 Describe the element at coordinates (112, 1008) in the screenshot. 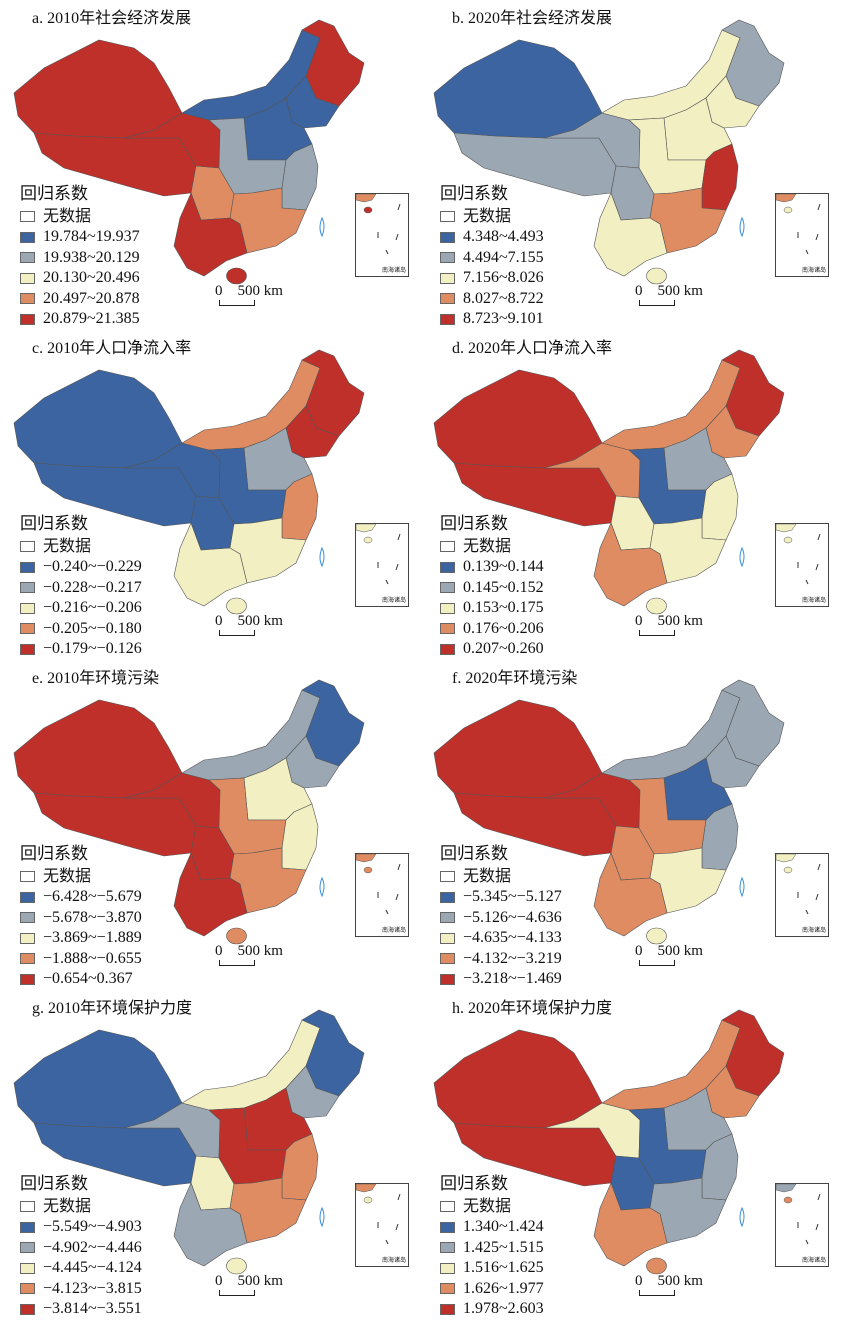

I see `panel-title: g. 2010年环境保护力度` at that location.